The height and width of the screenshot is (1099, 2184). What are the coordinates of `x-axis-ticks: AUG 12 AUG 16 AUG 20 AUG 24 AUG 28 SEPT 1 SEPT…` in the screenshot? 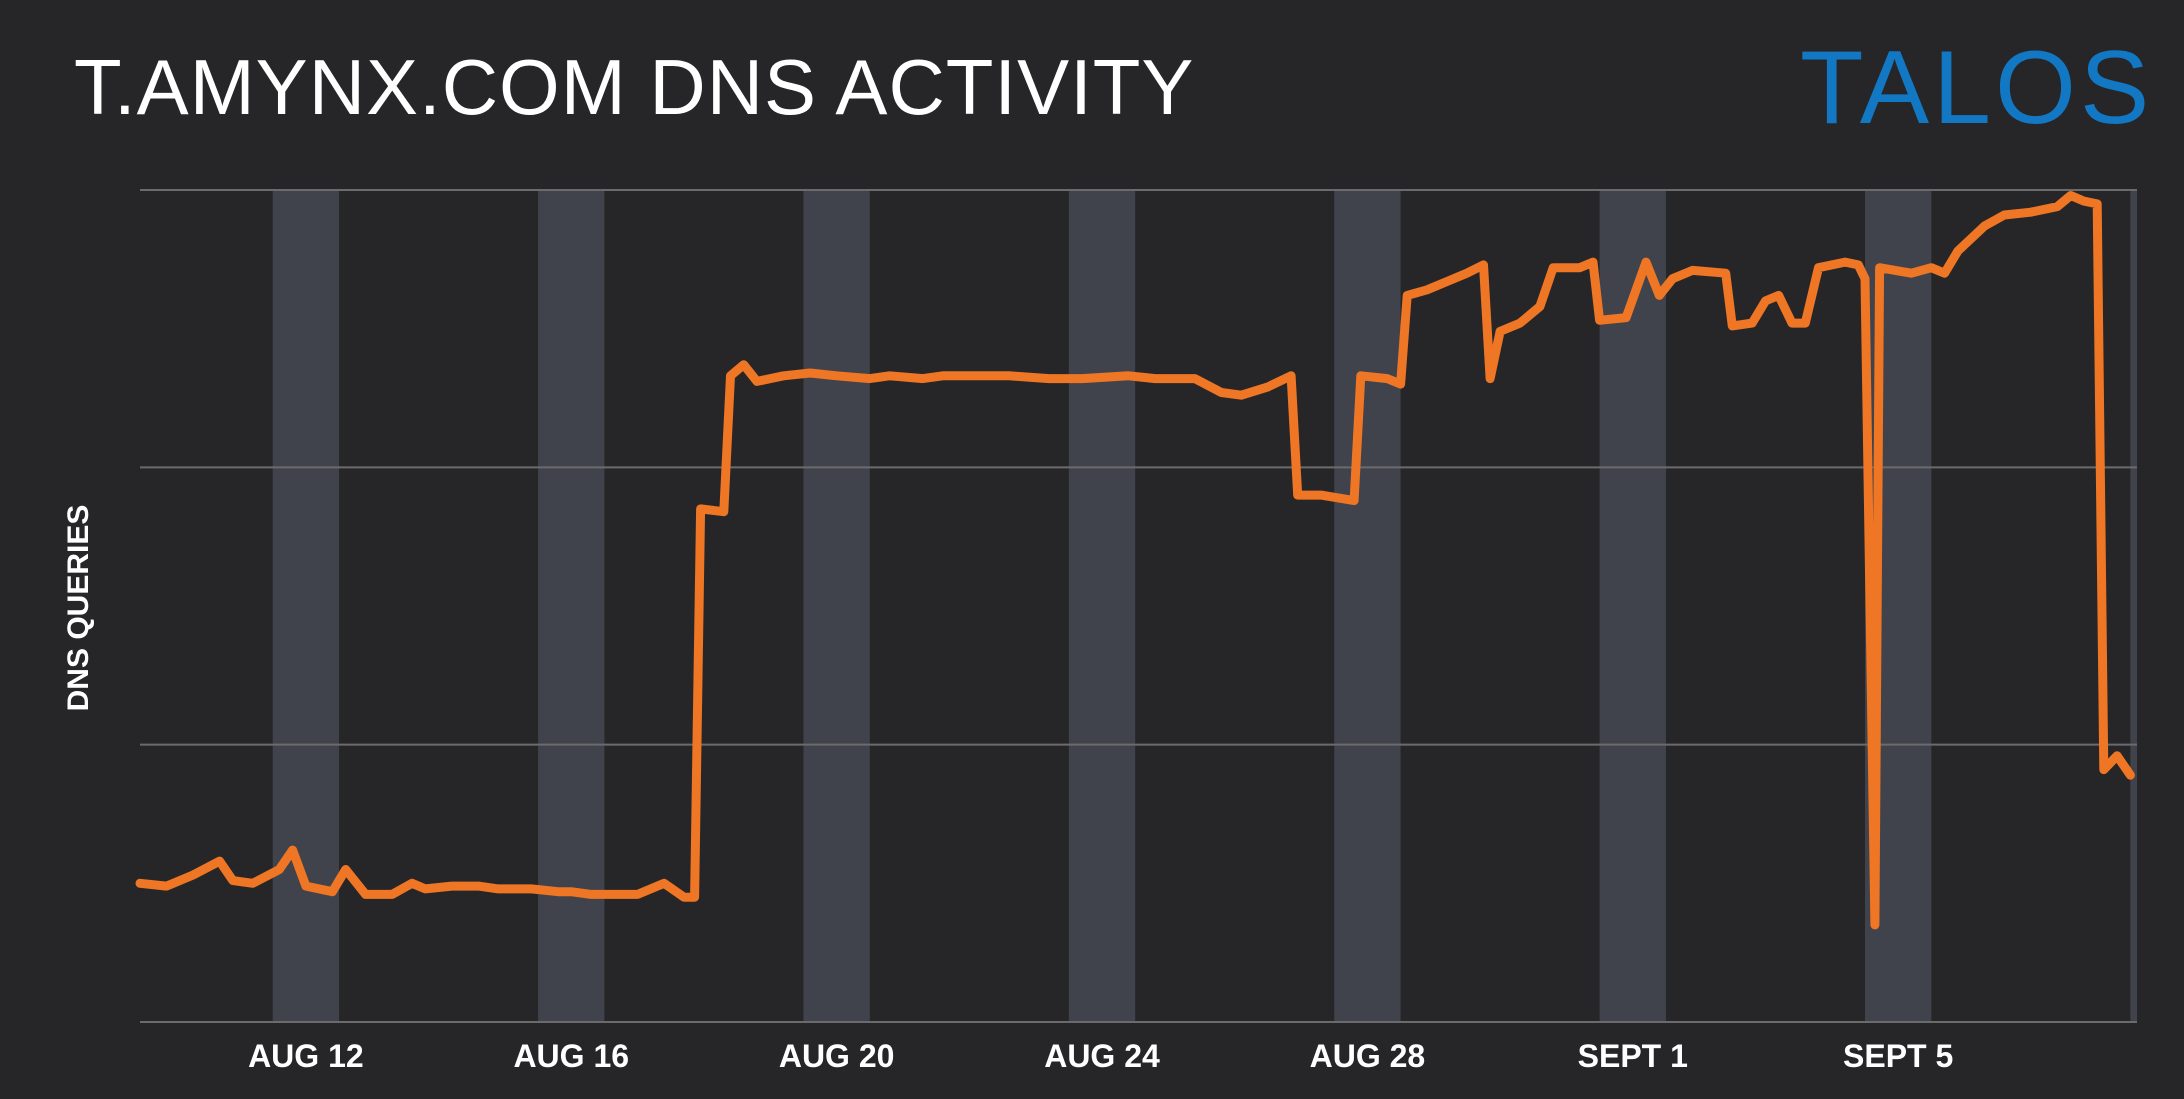 It's located at (1100, 1056).